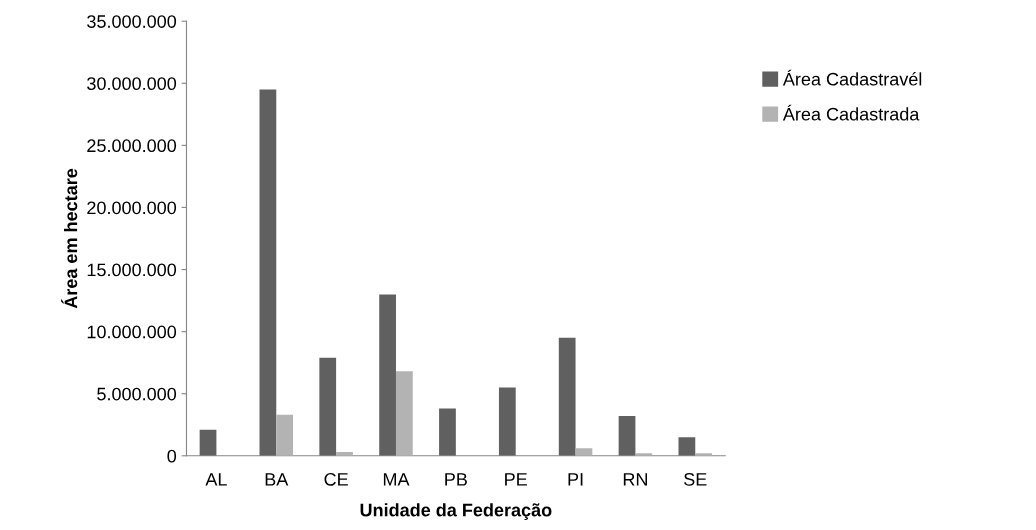 The image size is (1036, 530). What do you see at coordinates (396, 479) in the screenshot?
I see `x-tick-label: MA` at bounding box center [396, 479].